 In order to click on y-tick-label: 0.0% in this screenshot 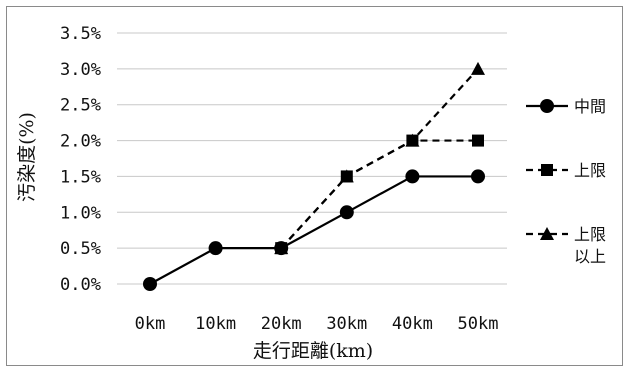, I will do `click(80, 285)`.